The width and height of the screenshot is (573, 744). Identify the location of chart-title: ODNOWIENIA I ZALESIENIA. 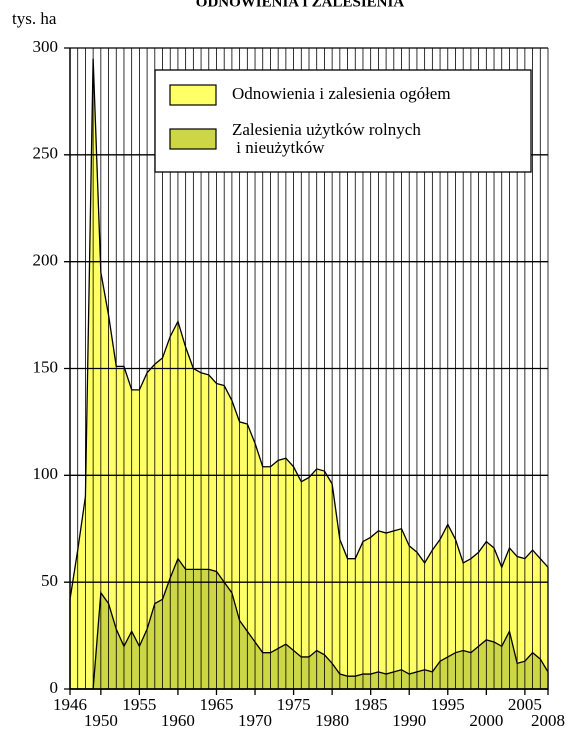
(300, 5).